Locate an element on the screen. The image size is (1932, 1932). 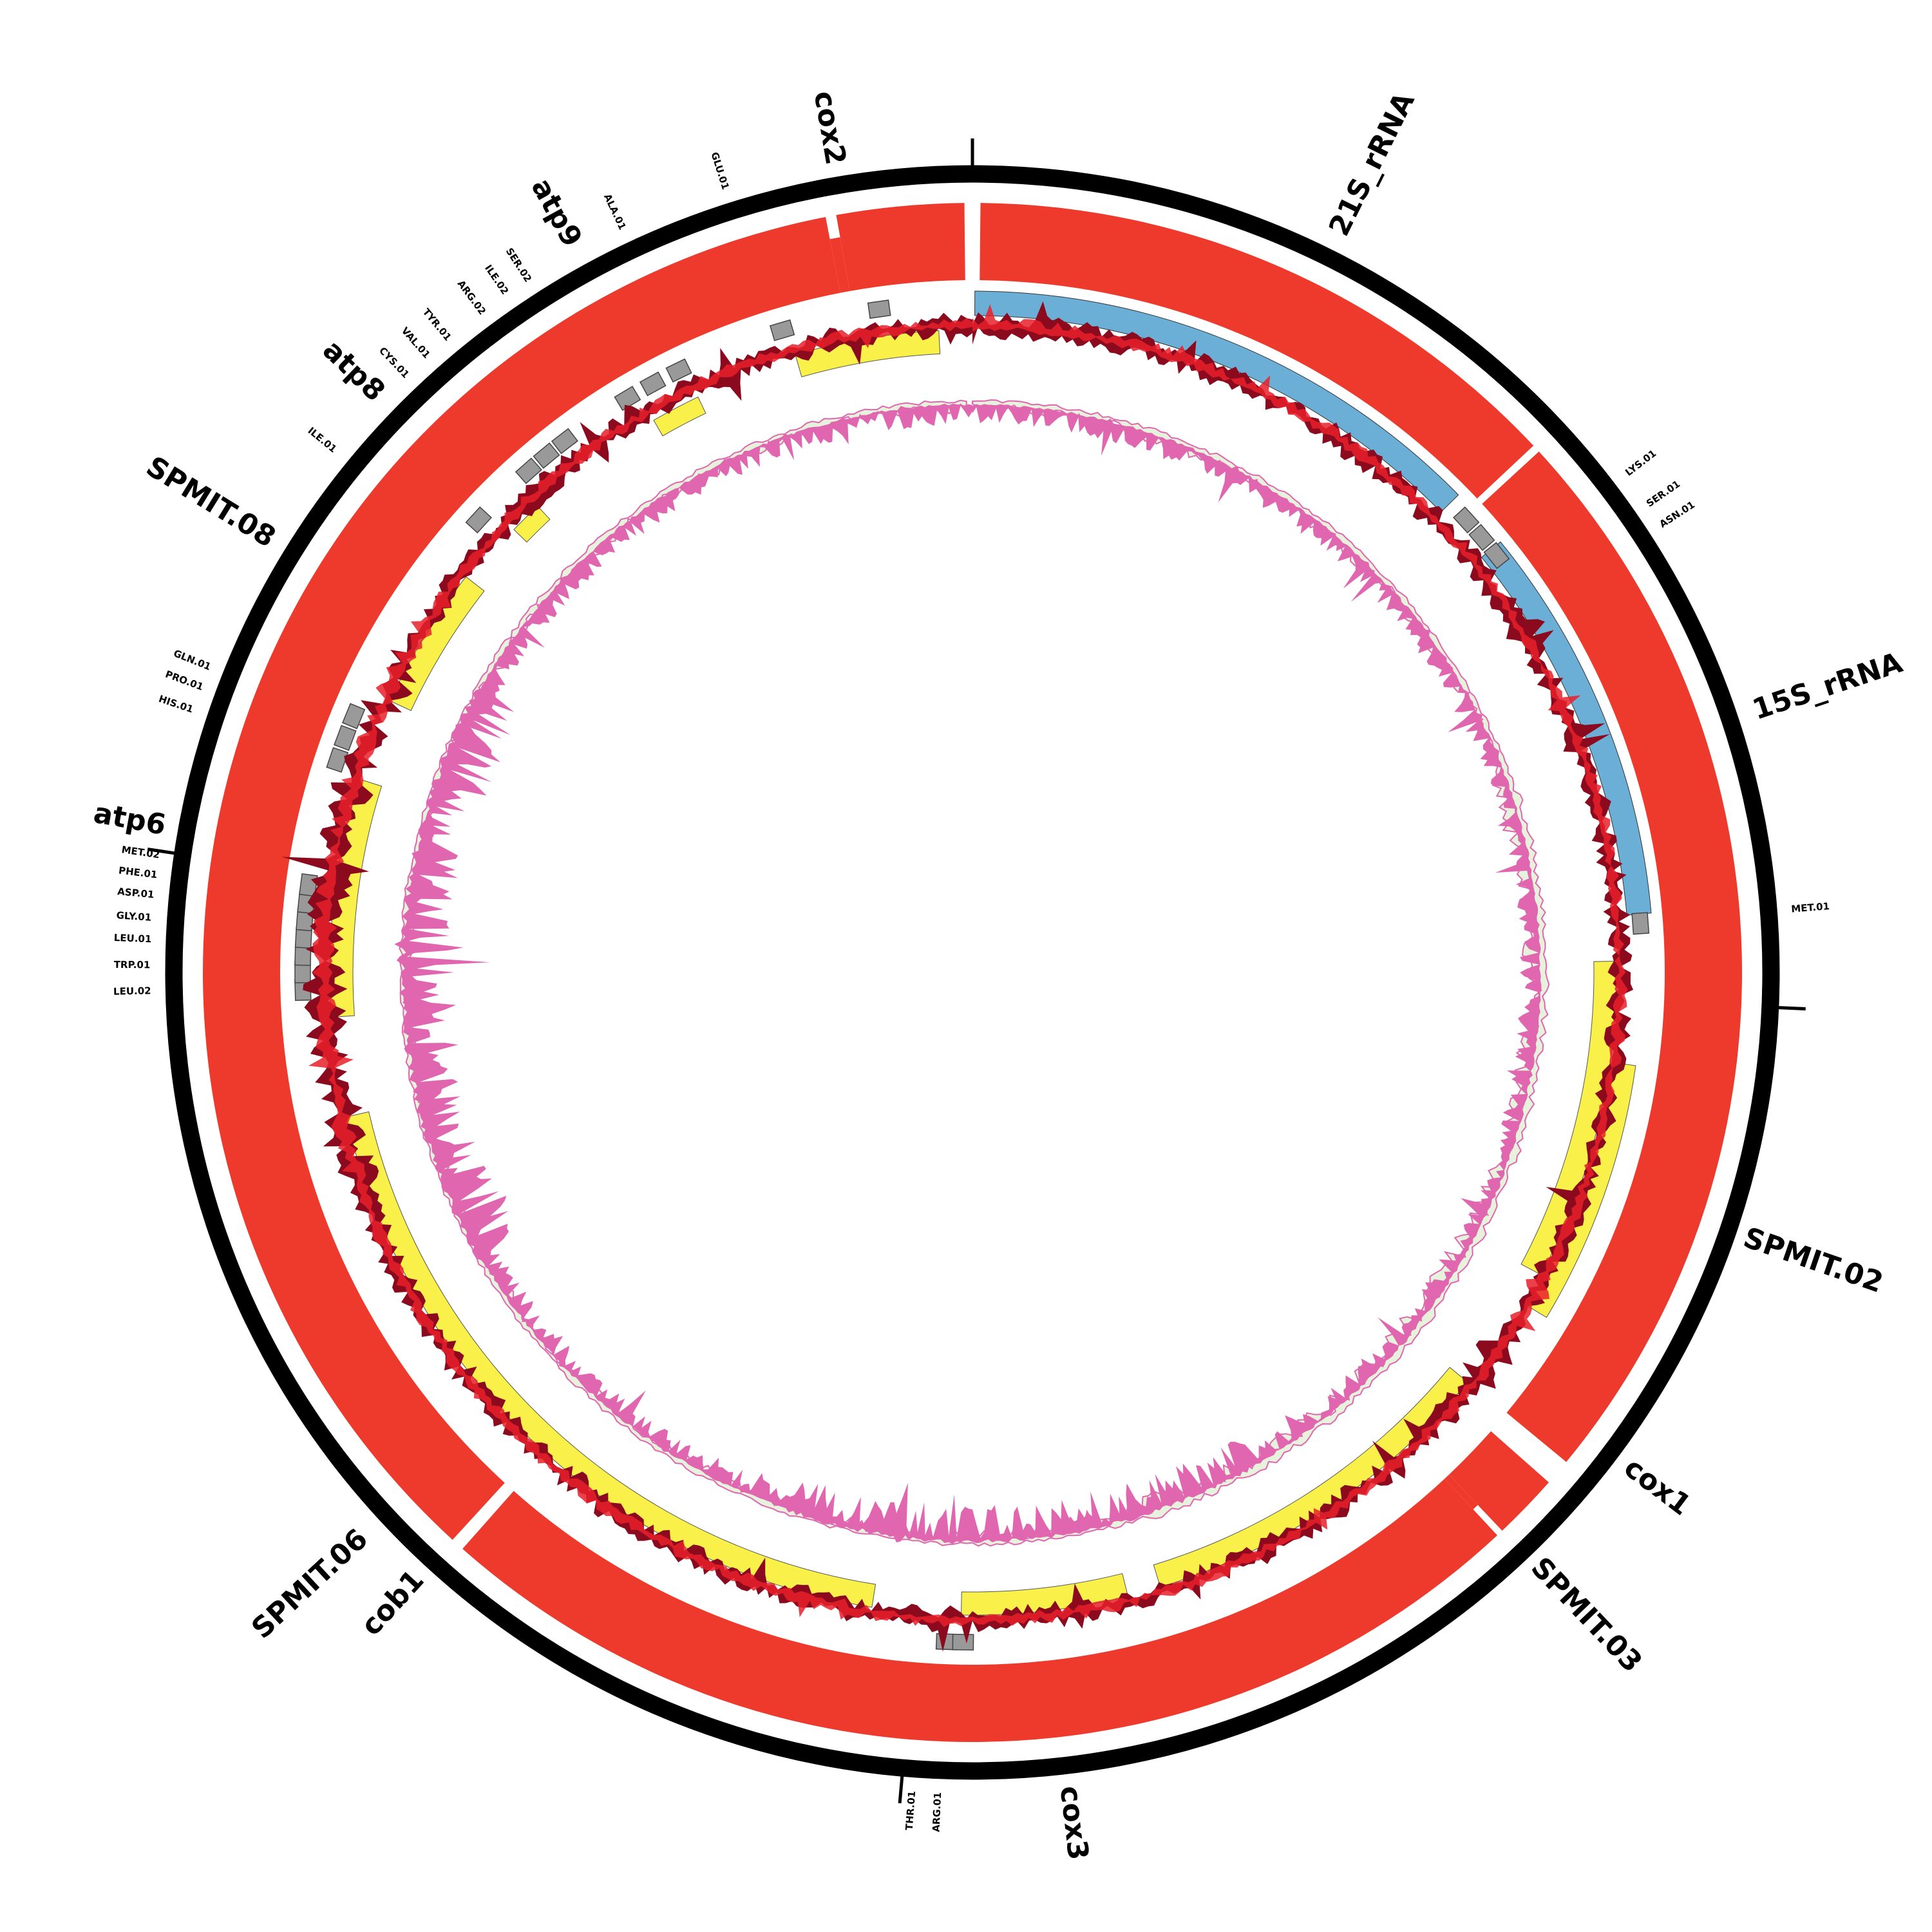
trna-label: MET.02 is located at coordinates (141, 852).